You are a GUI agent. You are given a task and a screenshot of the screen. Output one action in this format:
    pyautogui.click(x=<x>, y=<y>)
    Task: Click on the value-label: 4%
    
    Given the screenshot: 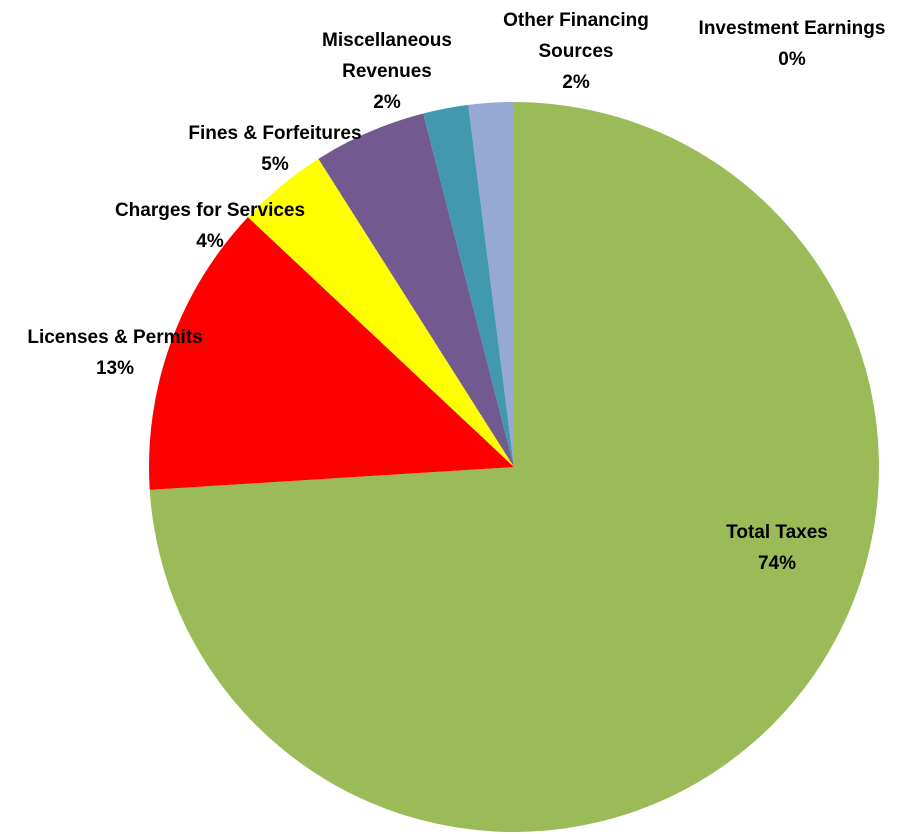 What is the action you would take?
    pyautogui.click(x=210, y=241)
    